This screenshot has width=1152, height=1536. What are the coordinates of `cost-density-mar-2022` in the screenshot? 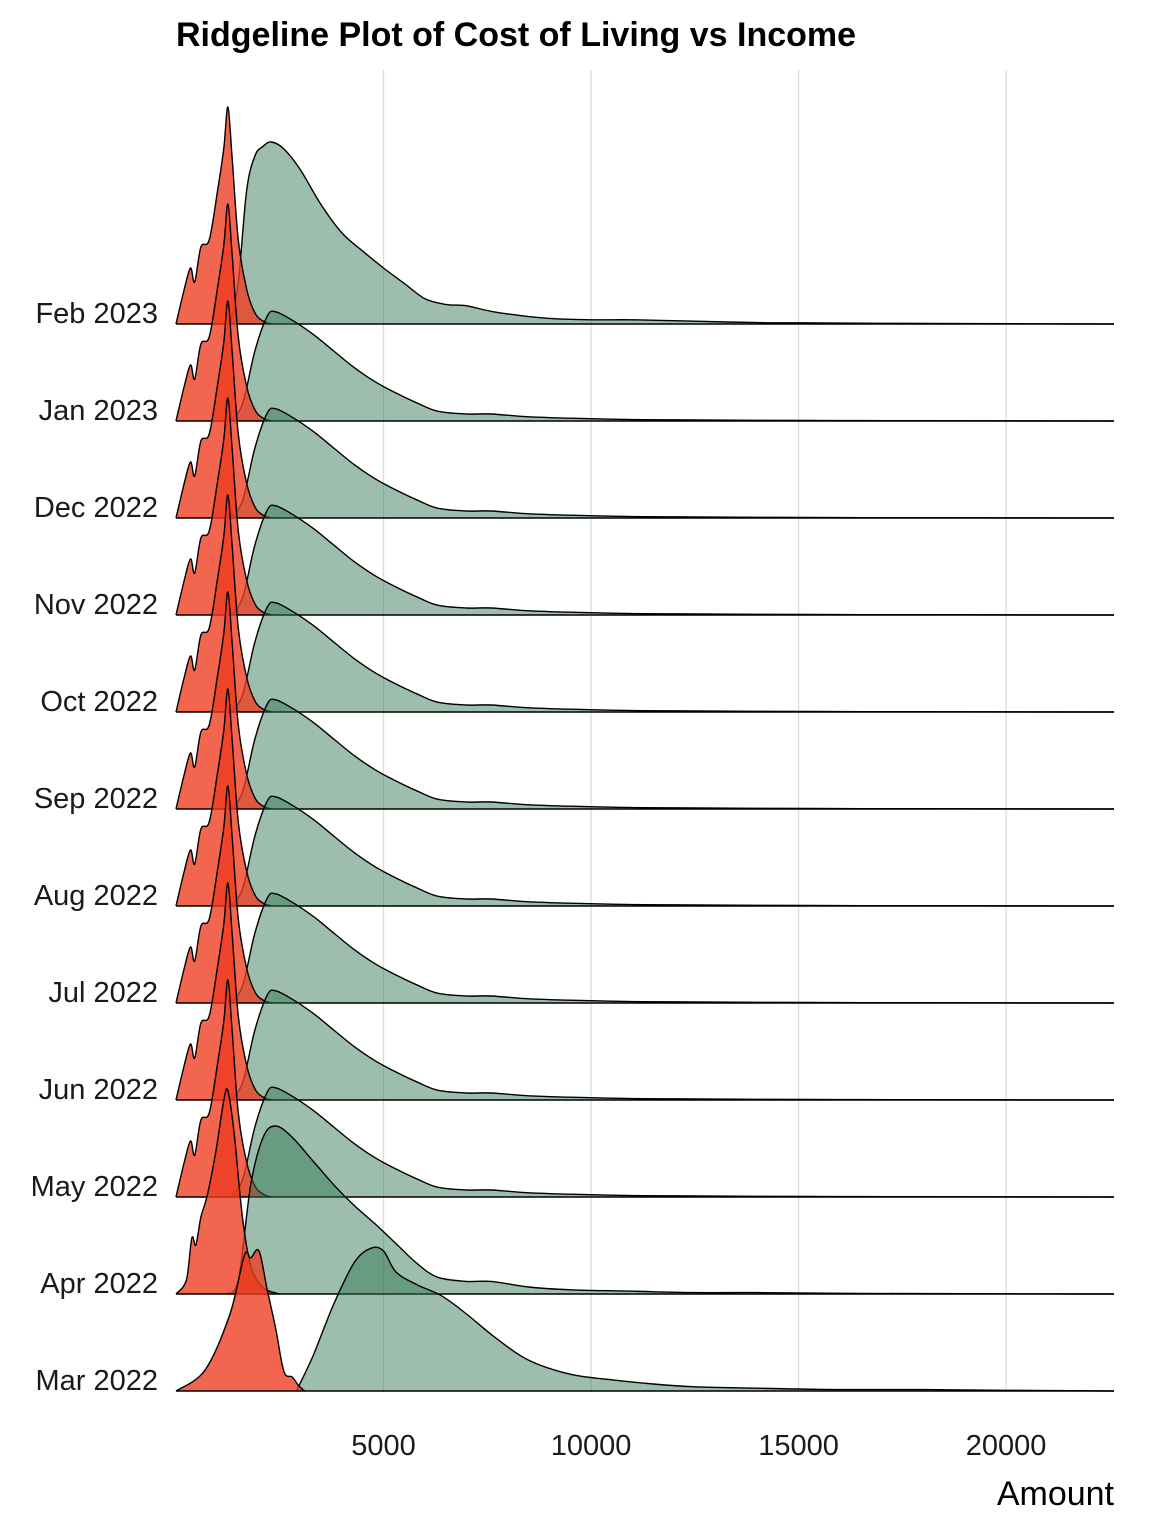 It's located at (240, 1320).